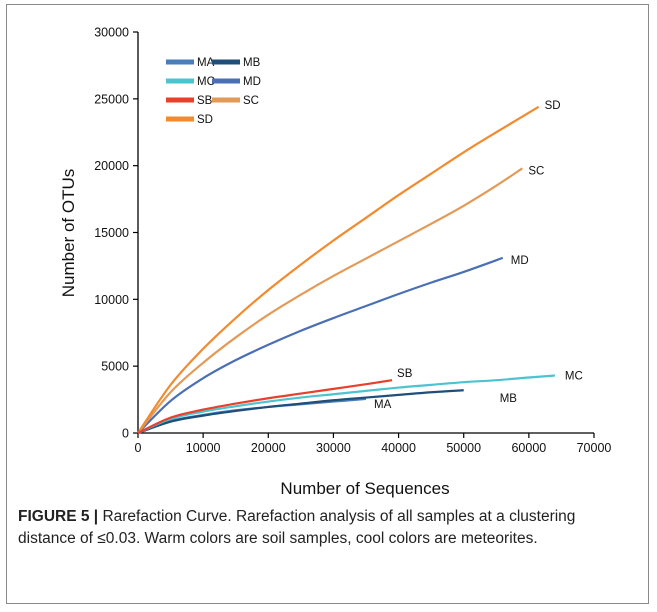  I want to click on series-end-label-sc: SC, so click(536, 171).